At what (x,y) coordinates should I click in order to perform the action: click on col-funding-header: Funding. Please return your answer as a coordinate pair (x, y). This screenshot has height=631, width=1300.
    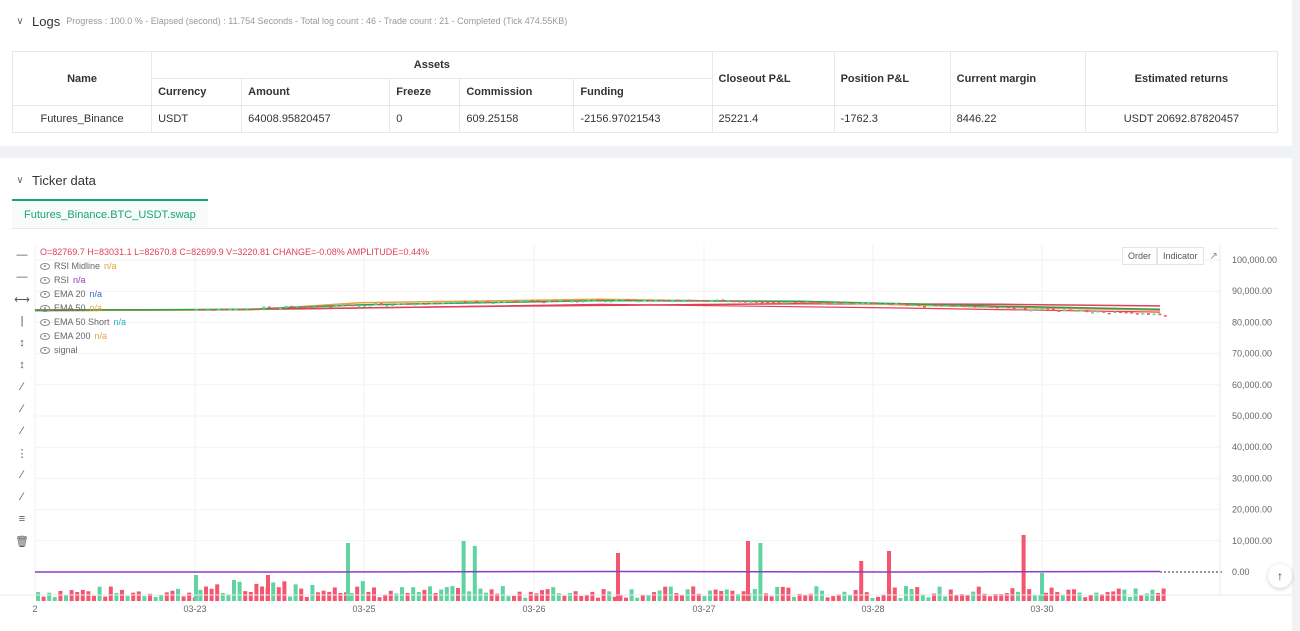
    Looking at the image, I should click on (643, 92).